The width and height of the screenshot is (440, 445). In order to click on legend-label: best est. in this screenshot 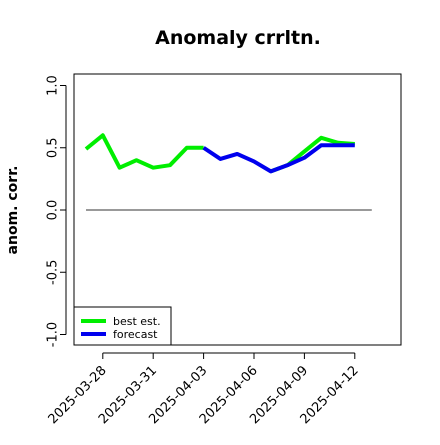, I will do `click(137, 321)`.